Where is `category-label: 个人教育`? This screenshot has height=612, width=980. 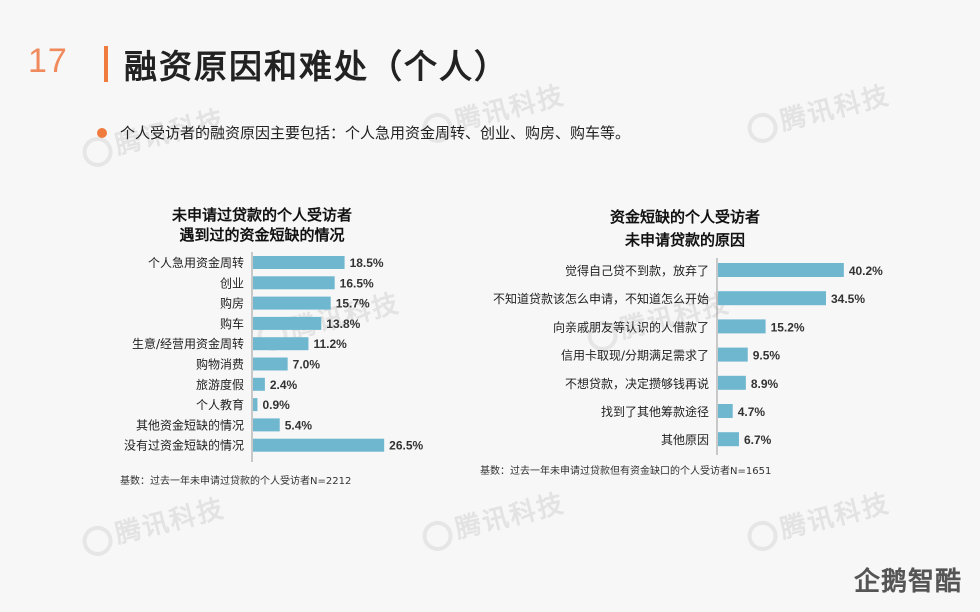
category-label: 个人教育 is located at coordinates (220, 404).